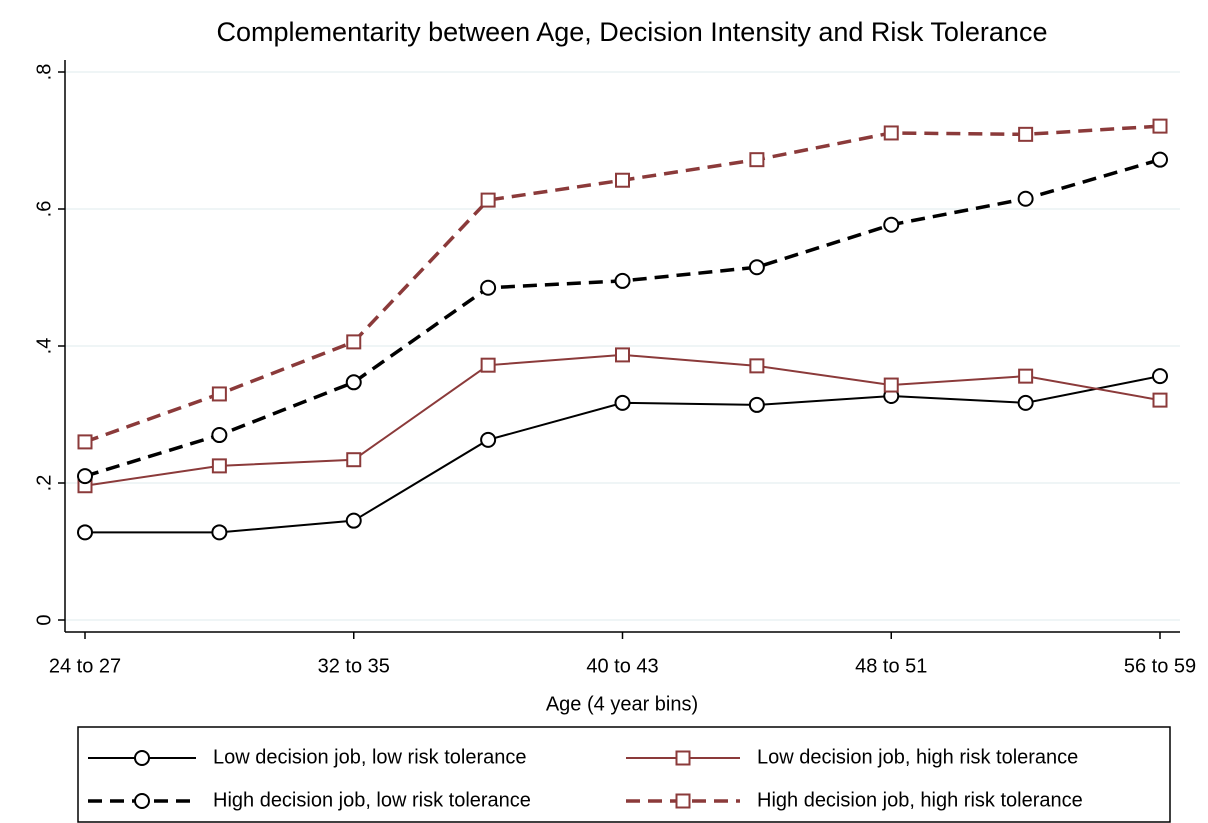 The width and height of the screenshot is (1208, 823). What do you see at coordinates (624, 774) in the screenshot?
I see `legend-box` at bounding box center [624, 774].